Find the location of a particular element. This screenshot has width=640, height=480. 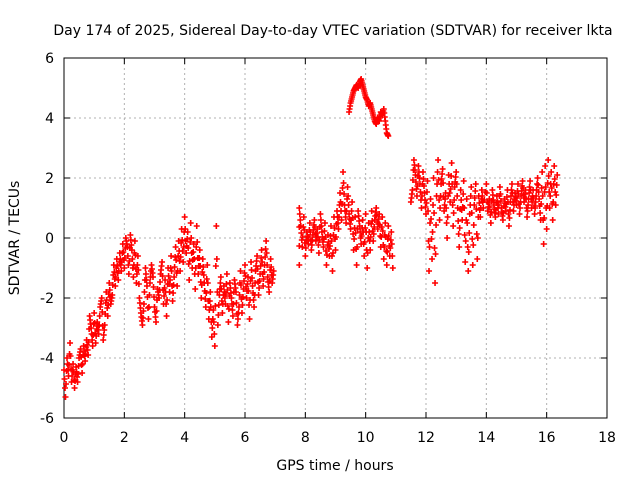

x-tick-label: 2 is located at coordinates (124, 438).